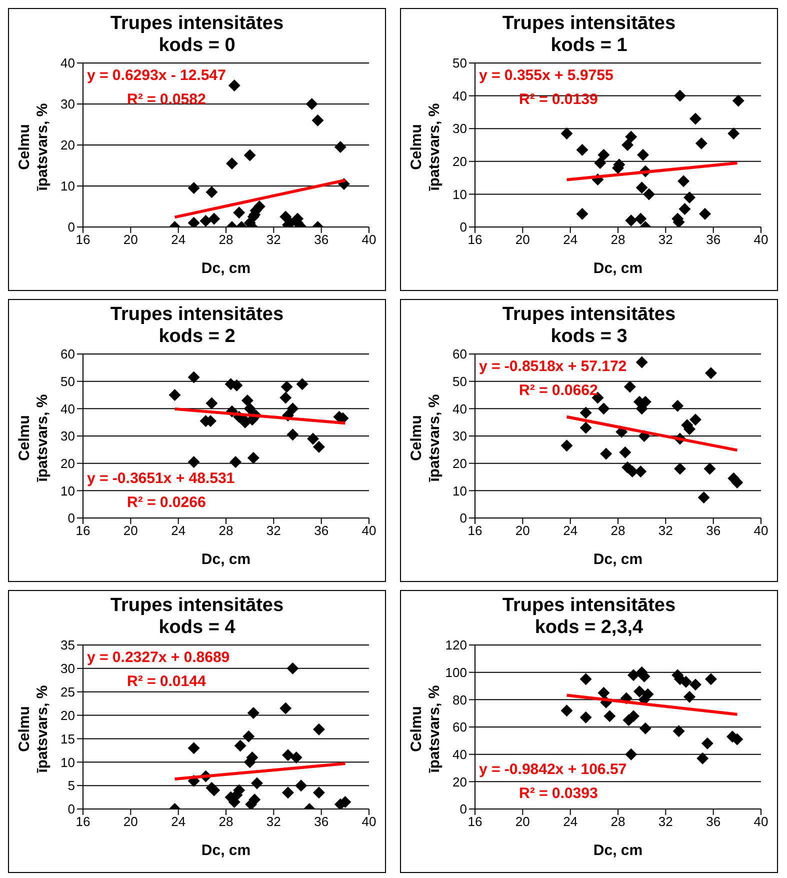 This screenshot has height=878, width=787. Describe the element at coordinates (546, 76) in the screenshot. I see `annotation: y = 0.355x + 5.9755` at that location.